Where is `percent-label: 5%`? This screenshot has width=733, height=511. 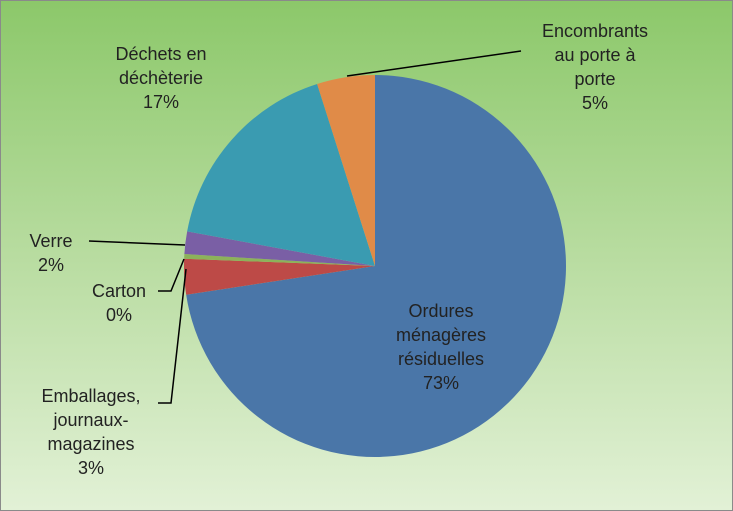 percent-label: 5% is located at coordinates (594, 103).